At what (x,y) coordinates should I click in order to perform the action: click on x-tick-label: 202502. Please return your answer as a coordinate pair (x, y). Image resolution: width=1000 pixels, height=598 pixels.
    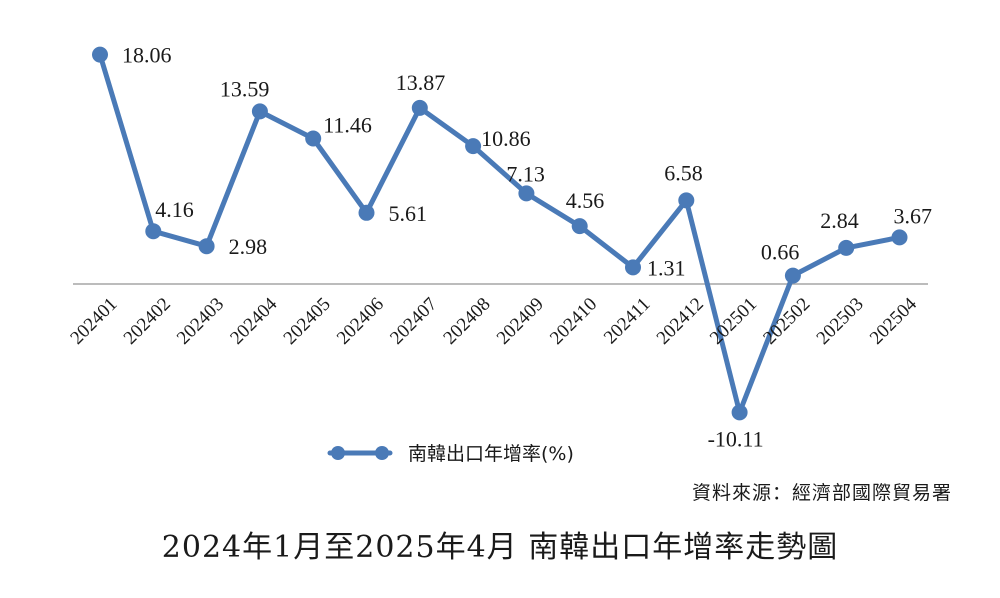
    Looking at the image, I should click on (786, 321).